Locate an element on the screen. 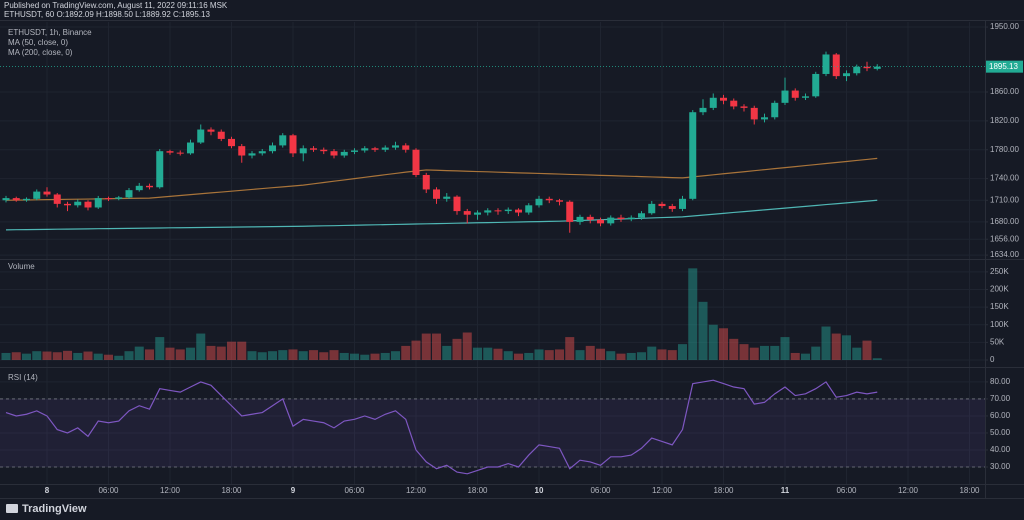 This screenshot has height=520, width=1024. y-tick-label: 1820.00 is located at coordinates (1004, 120).